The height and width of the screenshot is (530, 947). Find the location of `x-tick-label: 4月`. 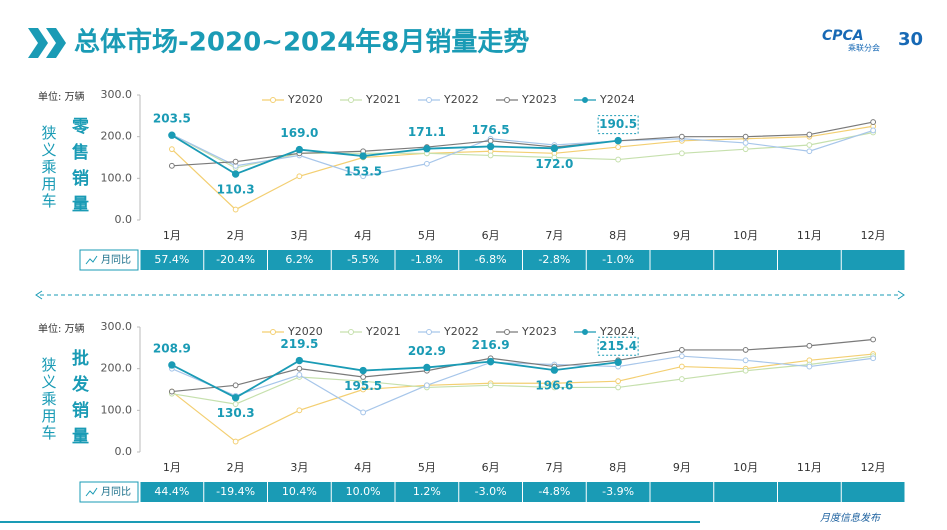

x-tick-label: 4月 is located at coordinates (363, 235).